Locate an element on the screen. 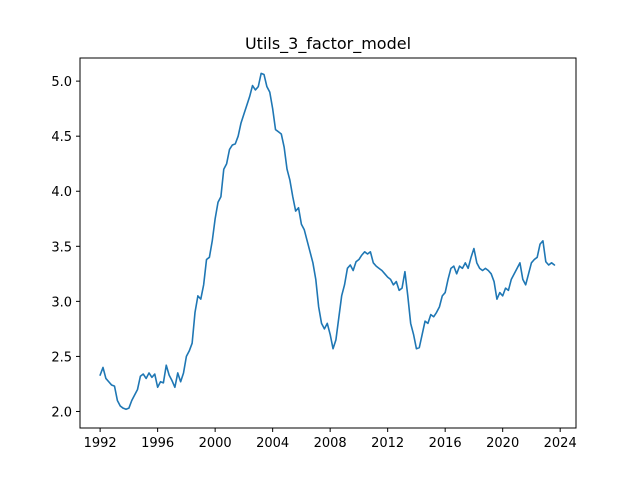 Image resolution: width=640 pixels, height=480 pixels. y-tick-label: 3.0 is located at coordinates (61, 302).